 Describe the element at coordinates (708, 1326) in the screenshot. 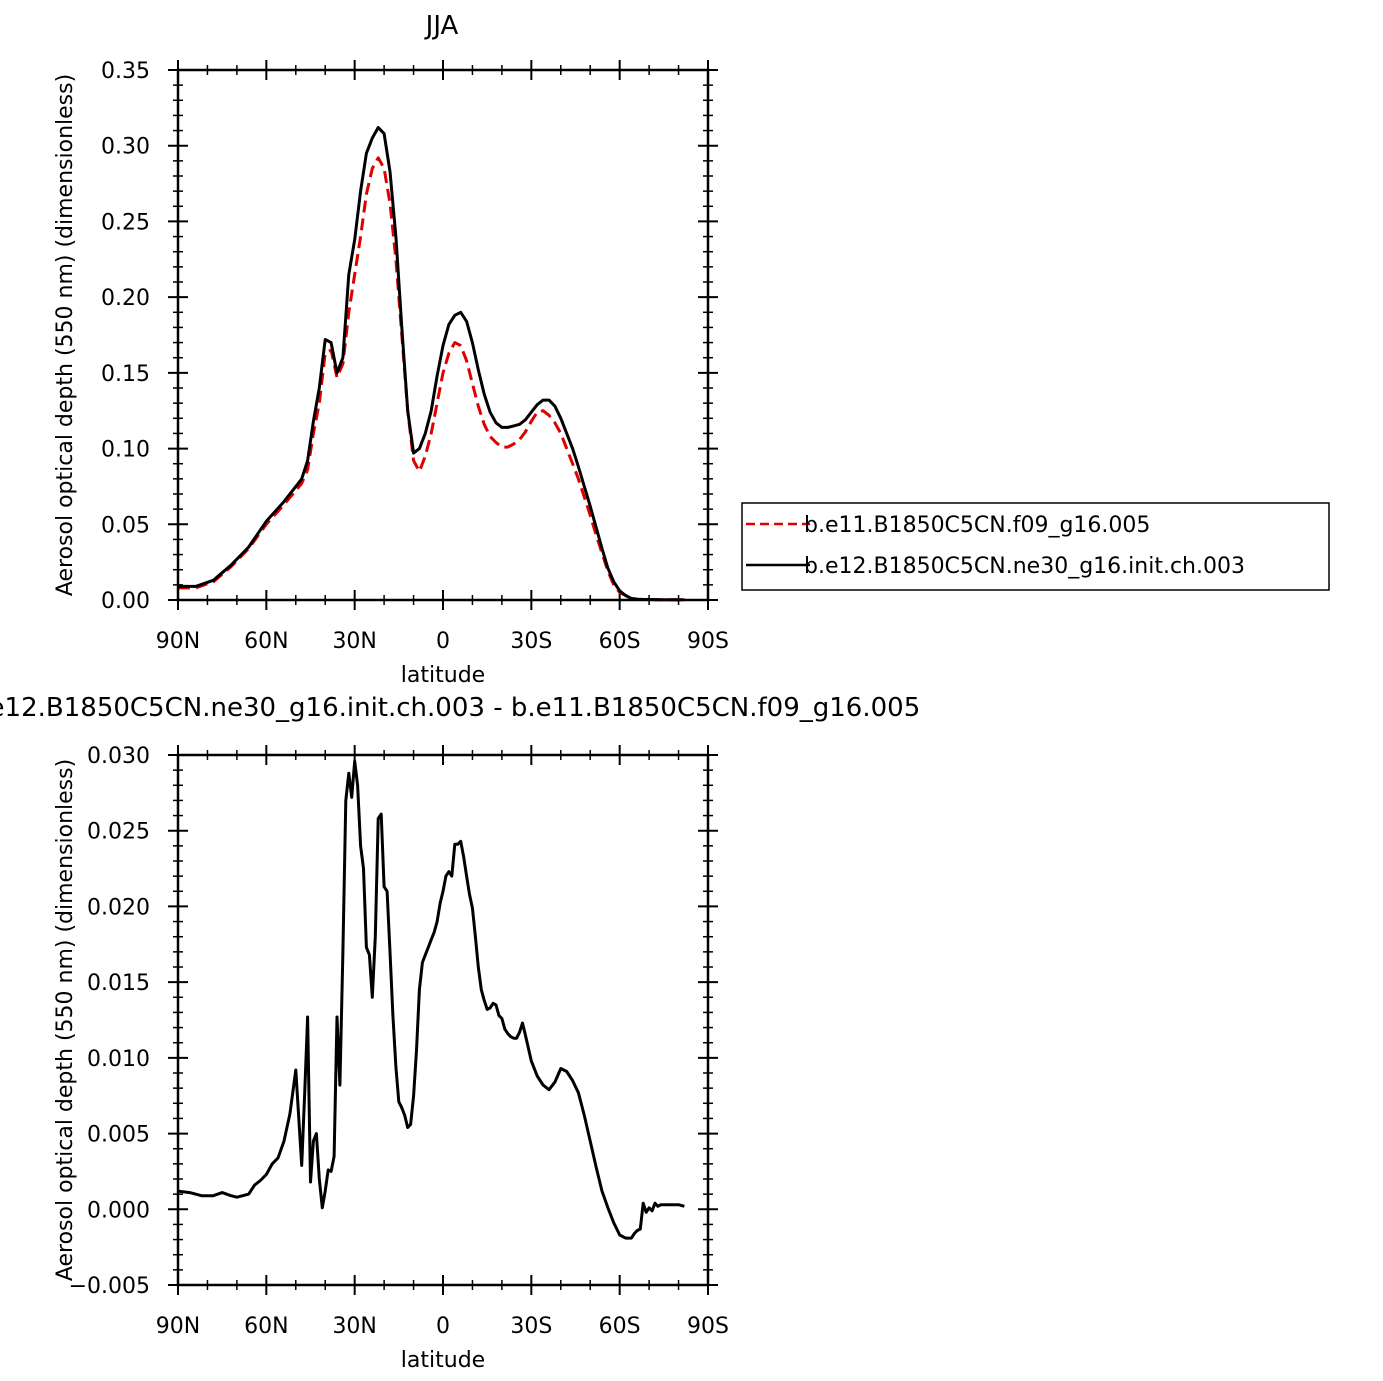

I see `bottom-x-tick-label: 90S` at that location.